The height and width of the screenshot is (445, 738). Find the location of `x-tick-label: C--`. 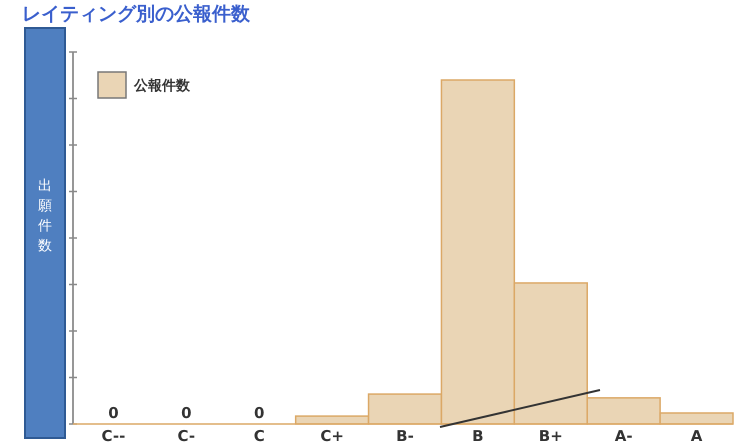

x-tick-label: C-- is located at coordinates (114, 436).